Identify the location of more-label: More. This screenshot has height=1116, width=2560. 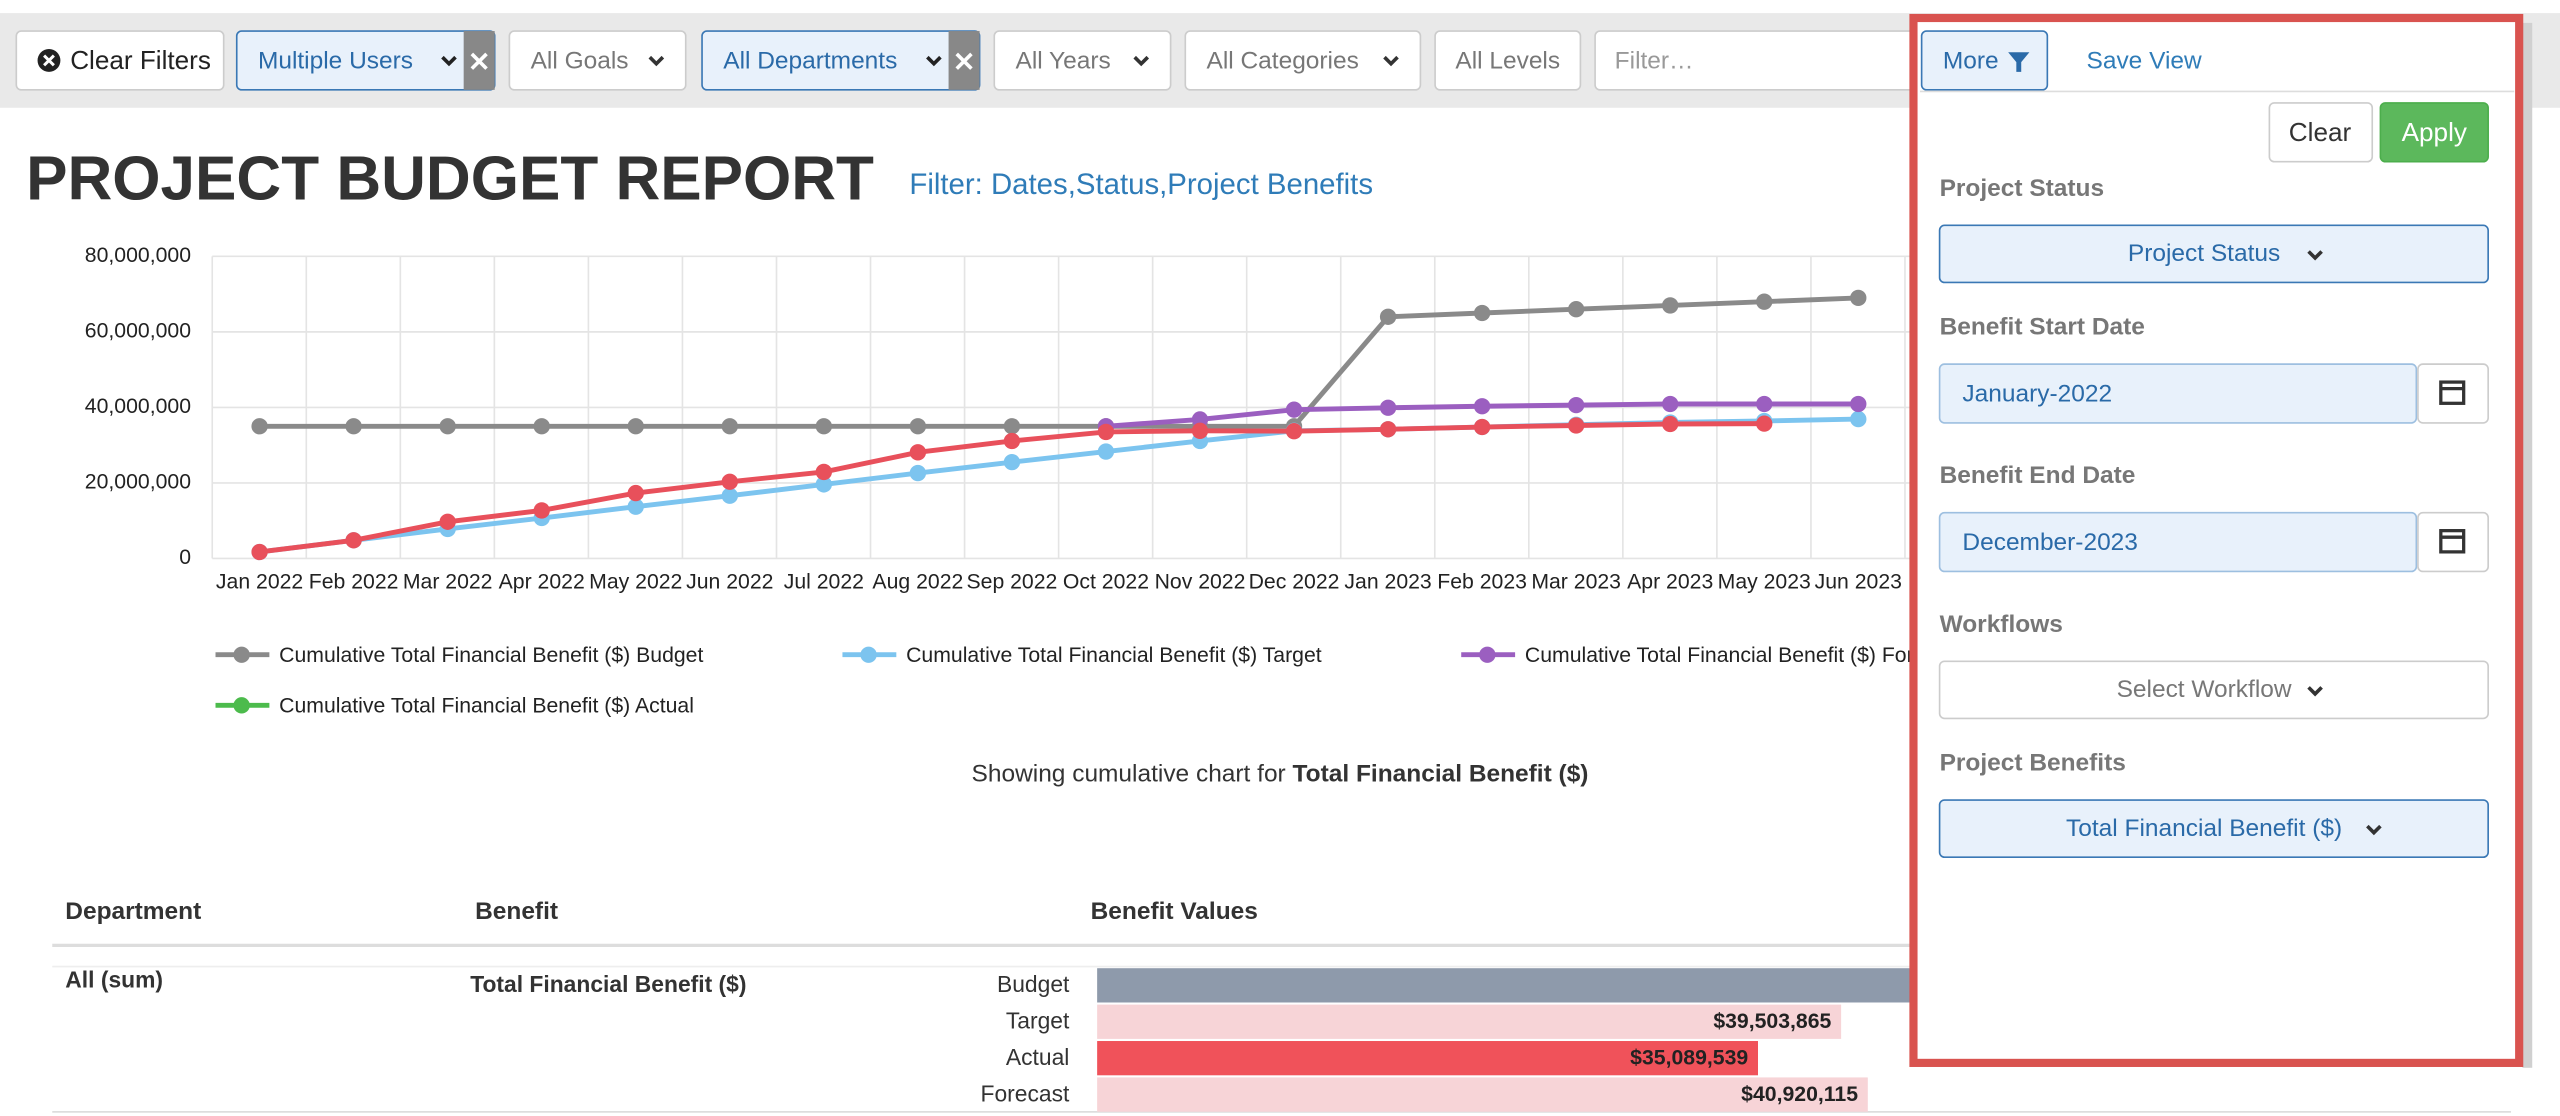
(1971, 61).